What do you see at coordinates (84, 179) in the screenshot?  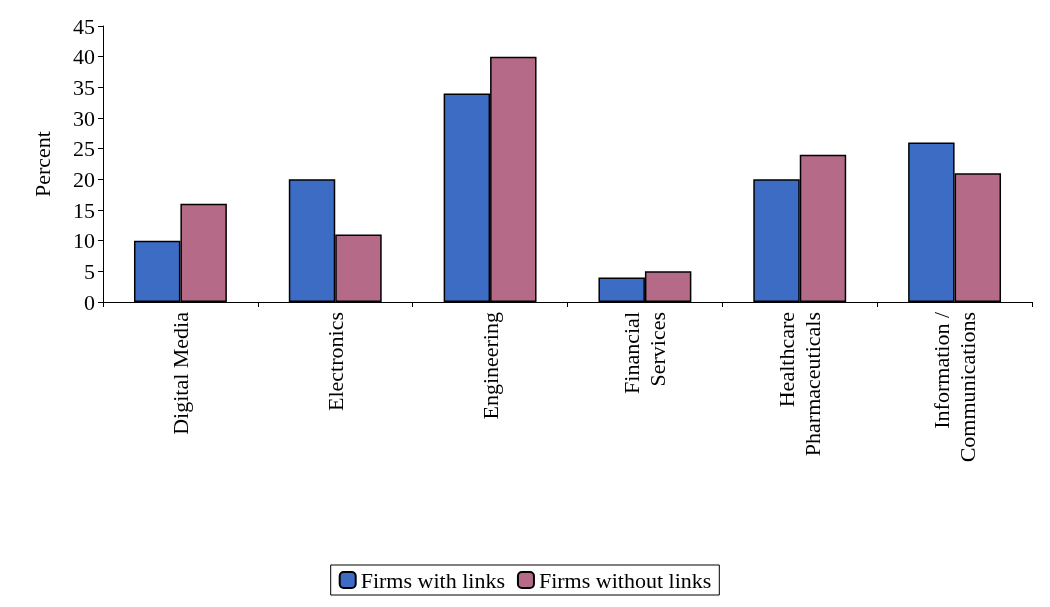 I see `y-tick-label: 20` at bounding box center [84, 179].